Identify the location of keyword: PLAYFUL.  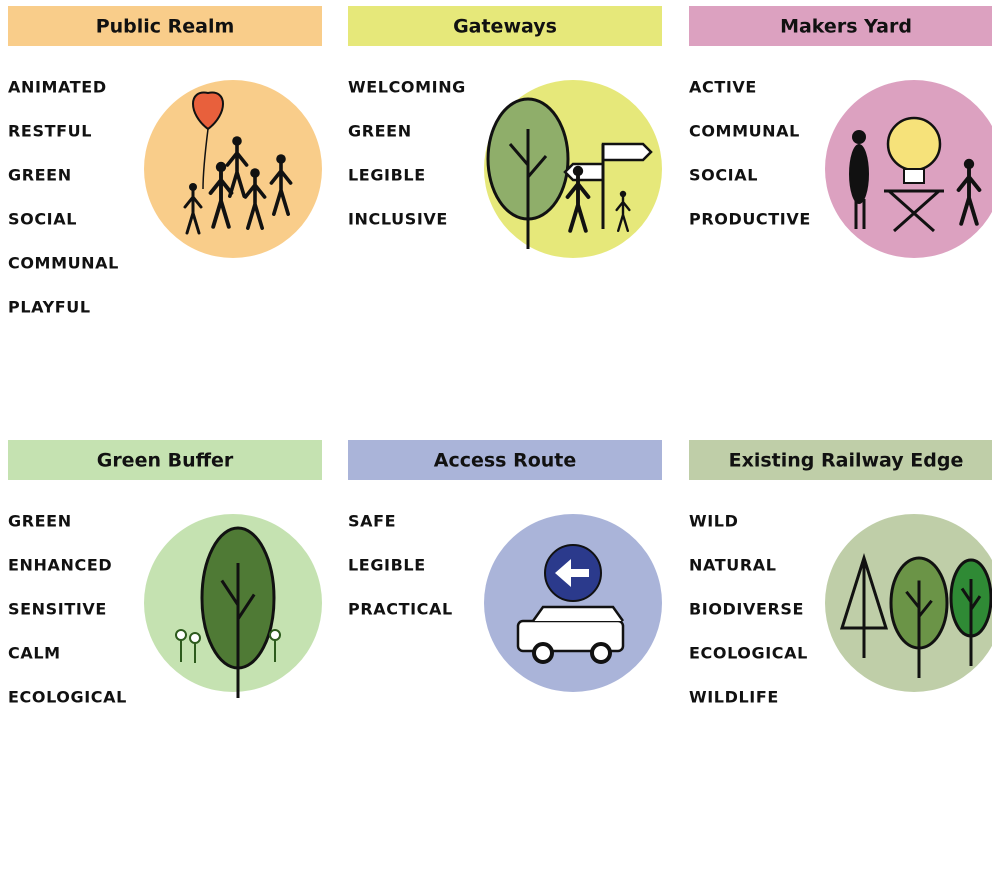
(49, 307).